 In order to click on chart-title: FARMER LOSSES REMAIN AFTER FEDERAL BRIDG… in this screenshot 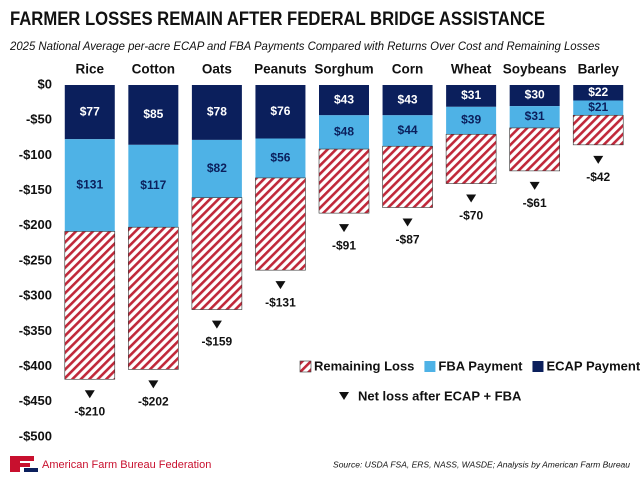, I will do `click(277, 19)`.